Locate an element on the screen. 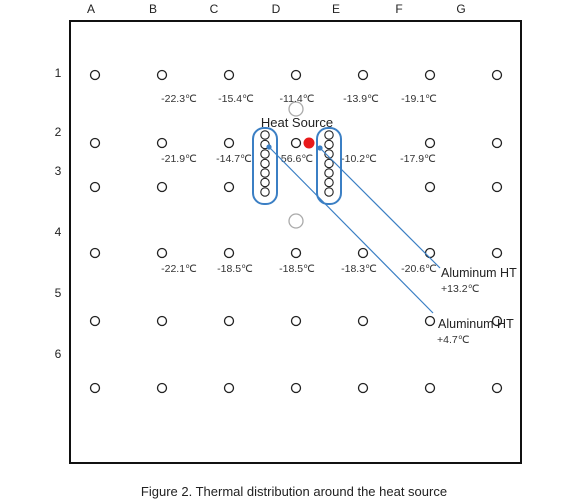 This screenshot has width=580, height=500. row-label-4: 4 is located at coordinates (58, 232).